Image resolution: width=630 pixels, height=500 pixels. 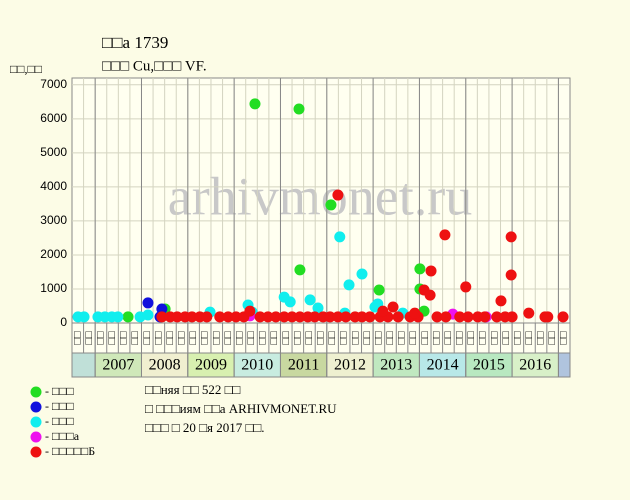 What do you see at coordinates (53, 118) in the screenshot?
I see `y-tick-label: 6000` at bounding box center [53, 118].